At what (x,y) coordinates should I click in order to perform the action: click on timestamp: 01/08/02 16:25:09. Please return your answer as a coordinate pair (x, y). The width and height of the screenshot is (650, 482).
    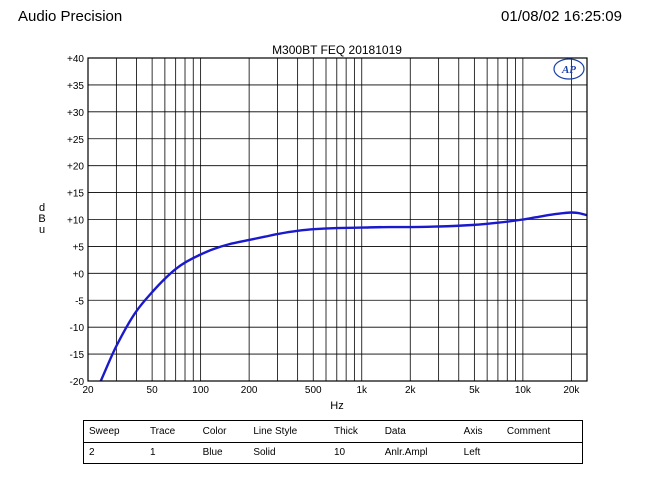
    Looking at the image, I should click on (561, 16).